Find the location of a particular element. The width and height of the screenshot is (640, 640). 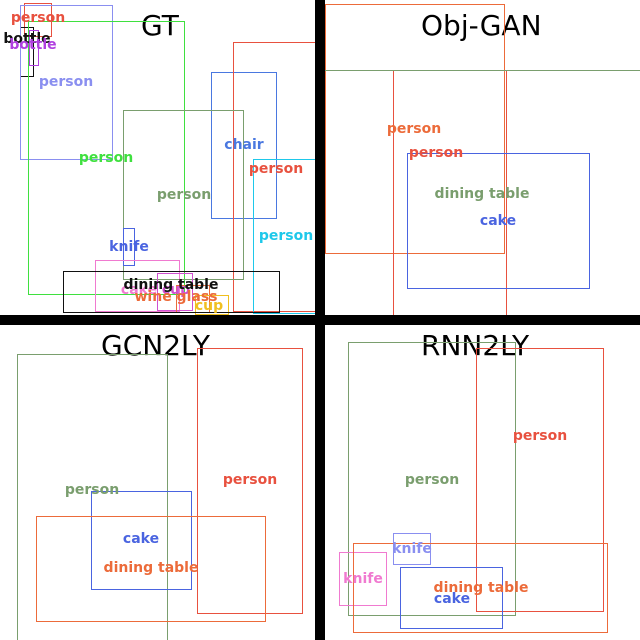

panel-title: Obj-GAN is located at coordinates (481, 25).